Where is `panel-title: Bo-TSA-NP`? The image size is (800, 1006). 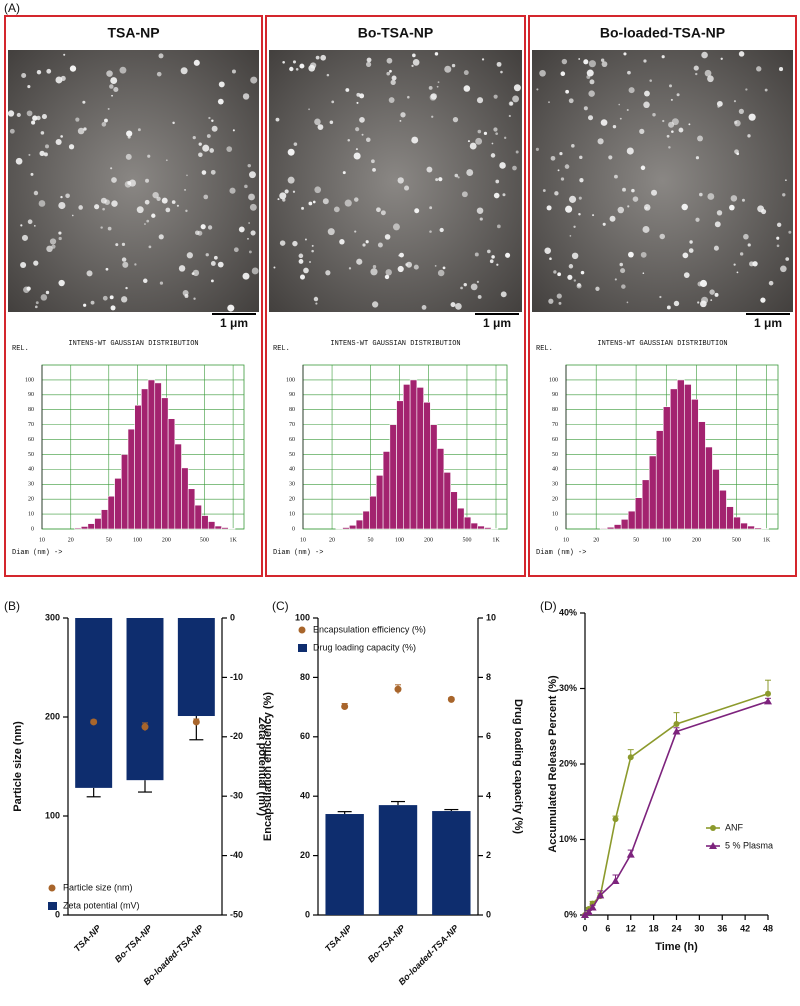
panel-title: Bo-TSA-NP is located at coordinates (395, 33).